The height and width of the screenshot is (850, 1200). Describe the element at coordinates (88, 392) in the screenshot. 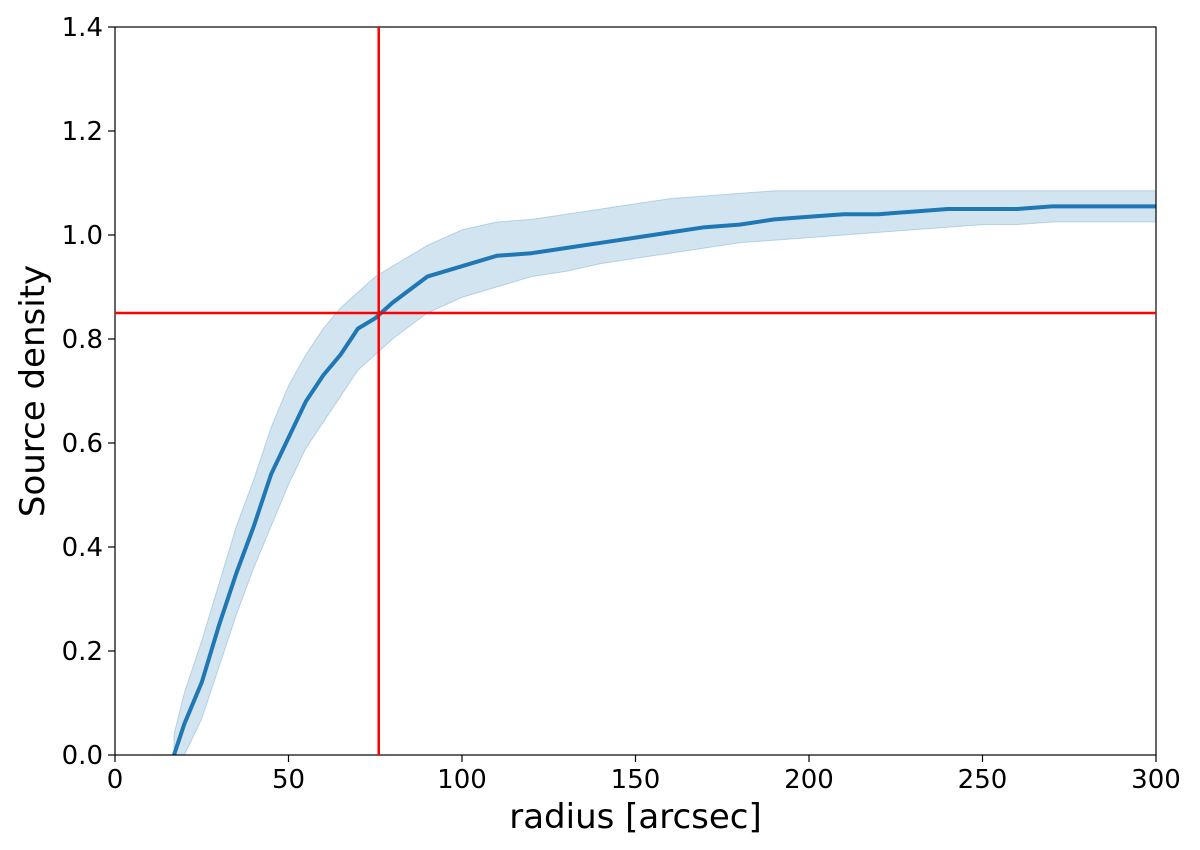

I see `y-axis: 0.0 0.2 0.4 0.6 0.8 1.0 1.2 1.4` at that location.